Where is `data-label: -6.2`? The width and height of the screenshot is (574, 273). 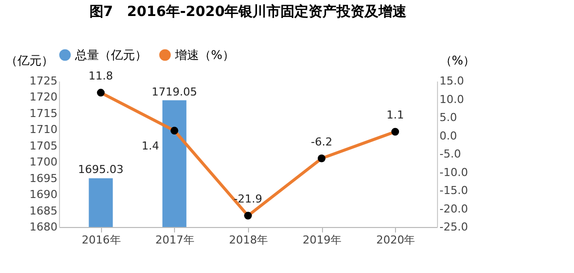
data-label: -6.2 is located at coordinates (321, 141).